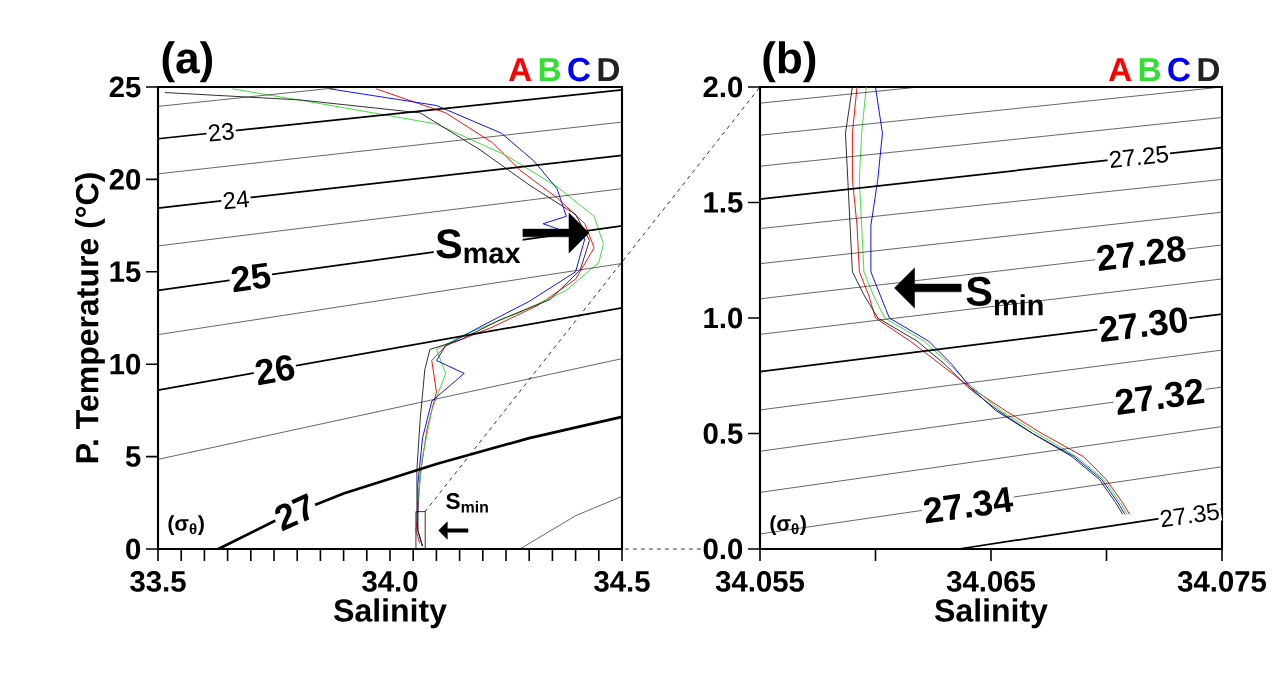 The image size is (1283, 675). I want to click on annotation: 27.32, so click(1160, 396).